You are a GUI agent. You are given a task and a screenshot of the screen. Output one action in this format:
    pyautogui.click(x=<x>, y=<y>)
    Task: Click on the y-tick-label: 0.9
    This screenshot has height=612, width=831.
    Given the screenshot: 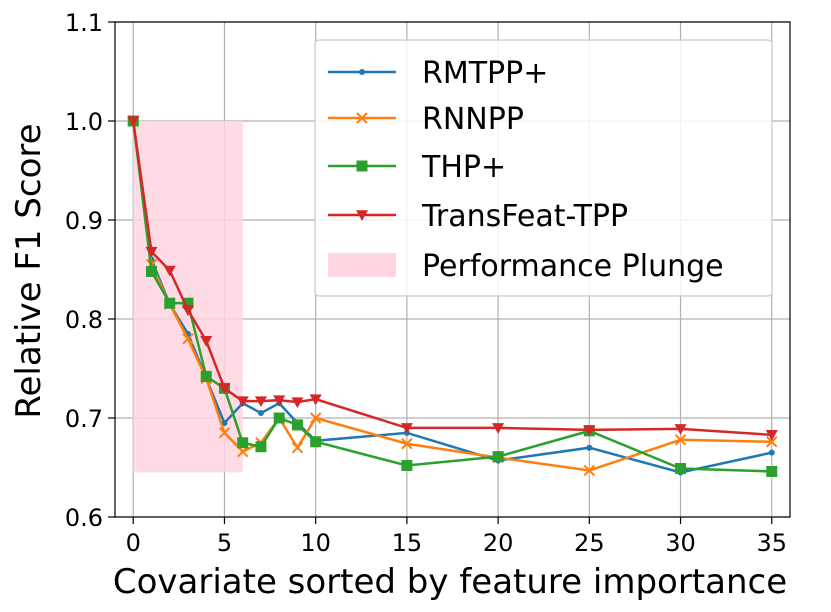 What is the action you would take?
    pyautogui.click(x=84, y=221)
    